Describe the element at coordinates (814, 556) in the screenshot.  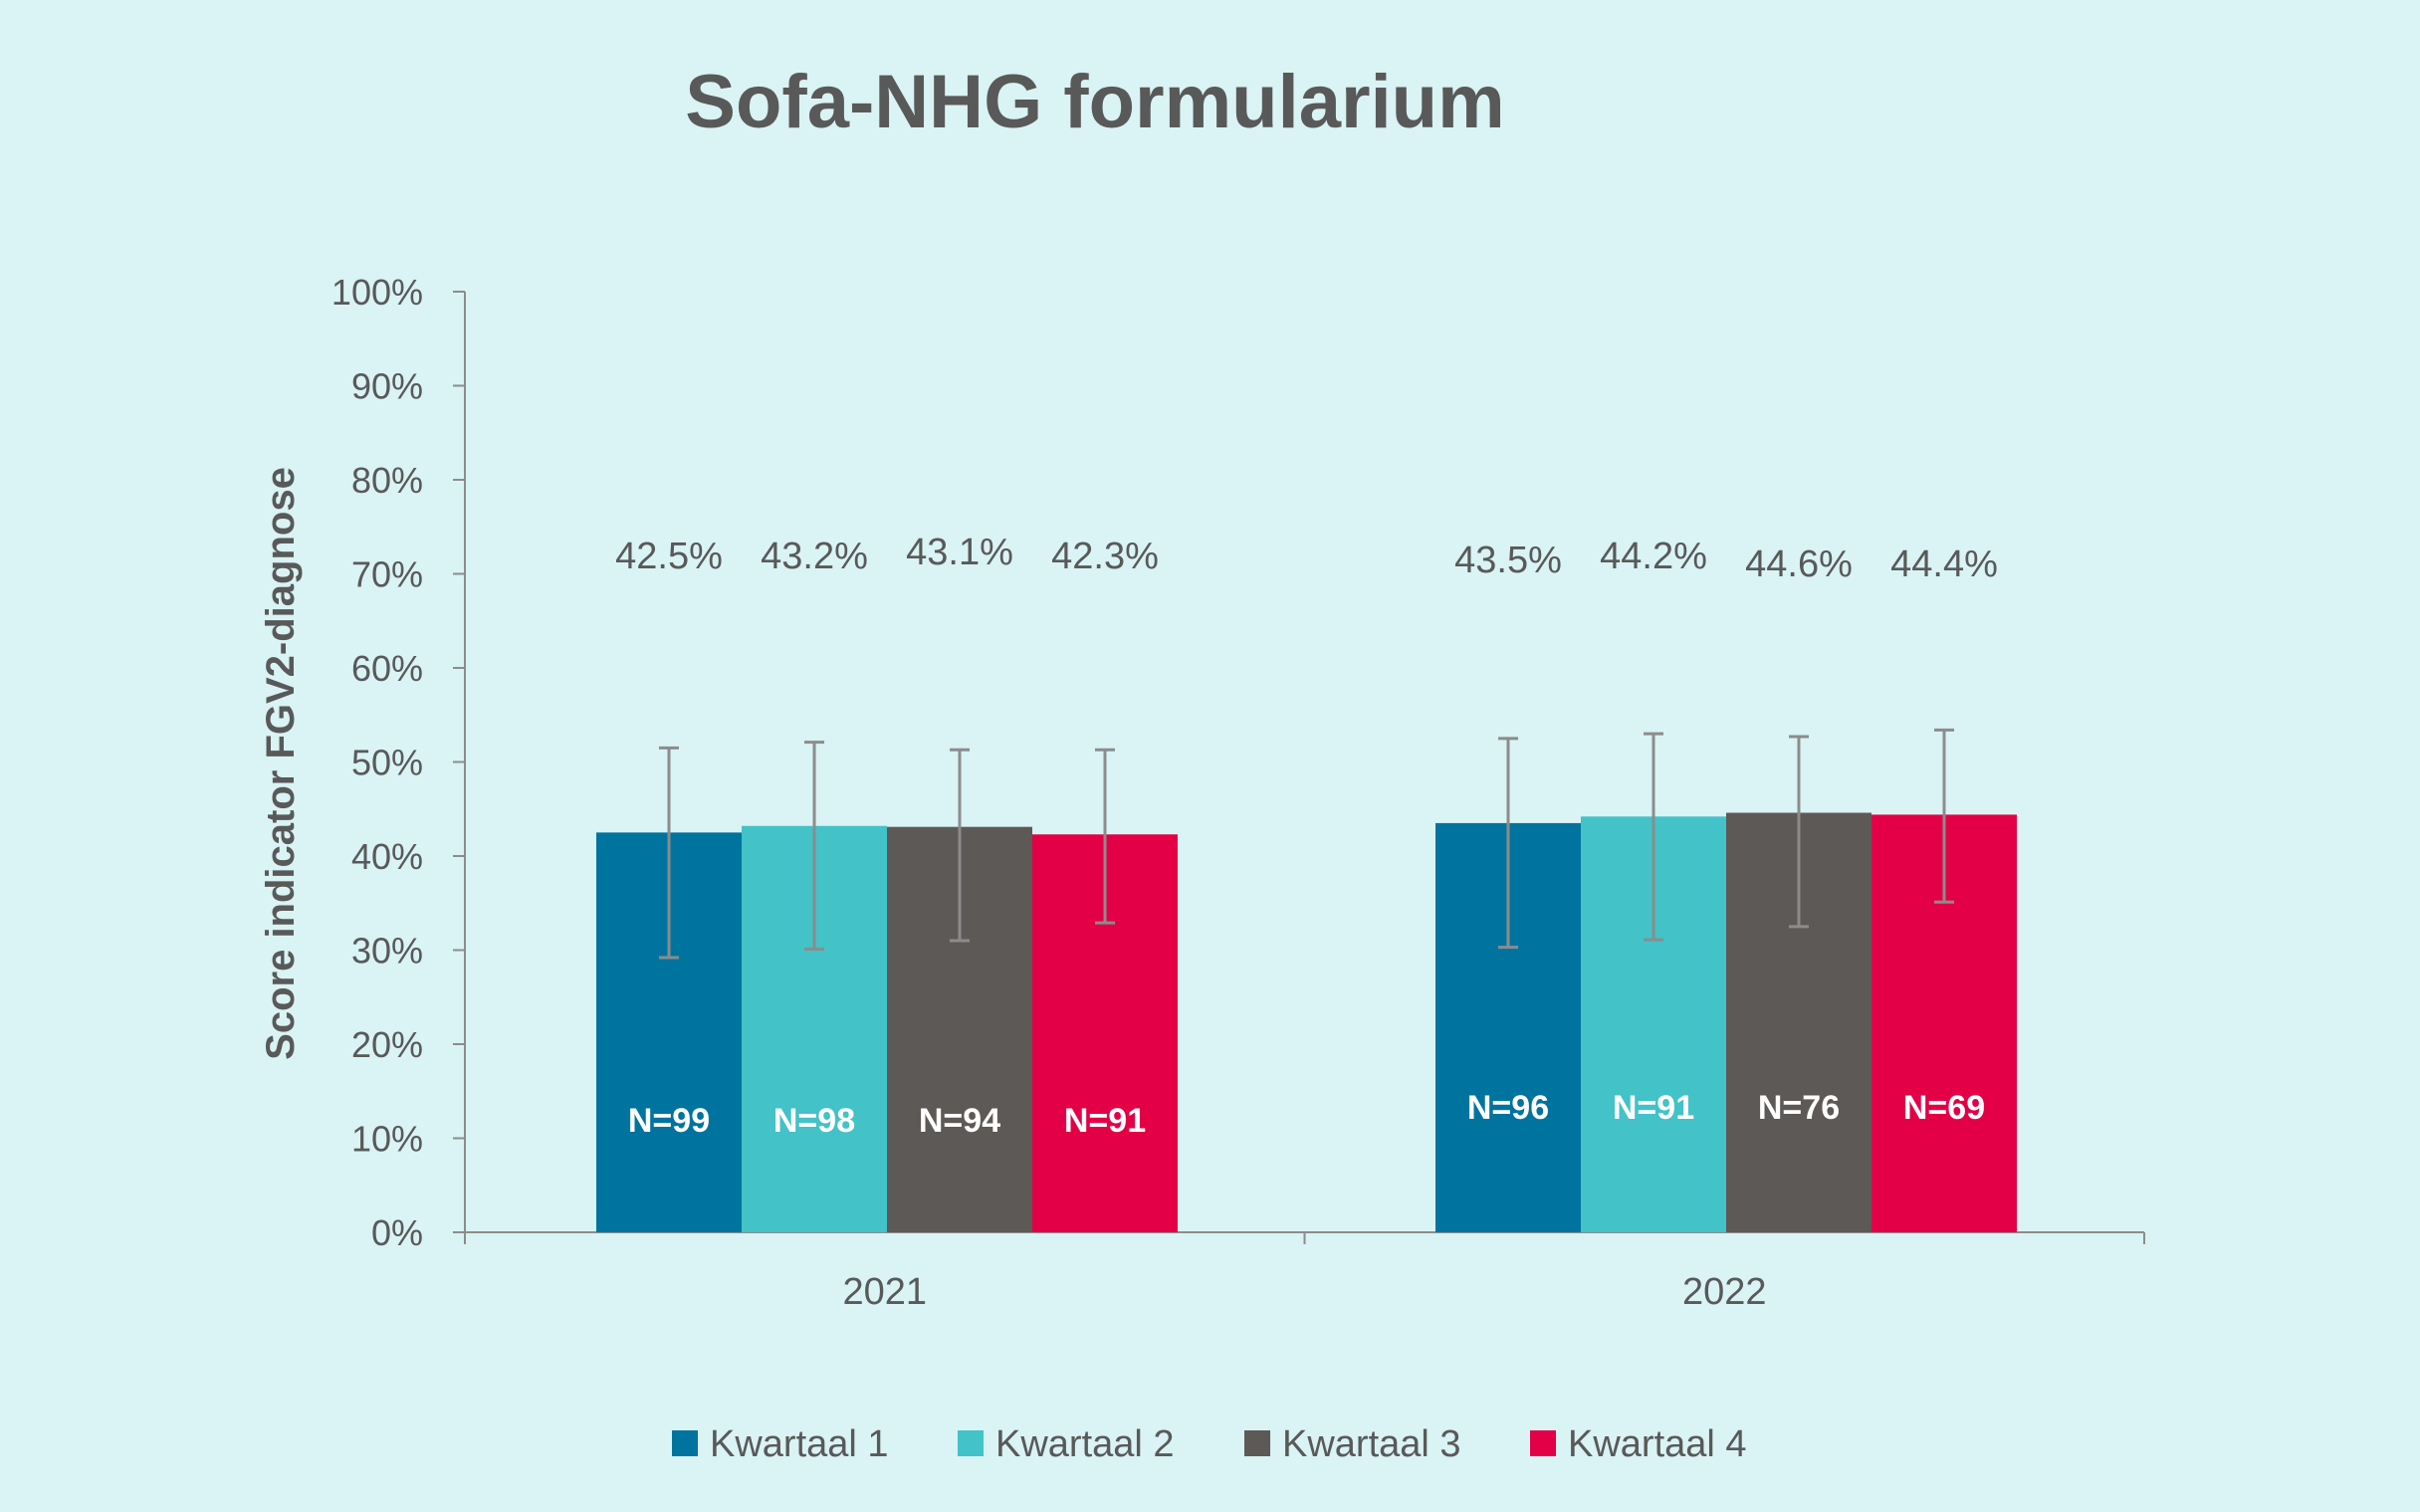
I see `data-label: 43.2%` at that location.